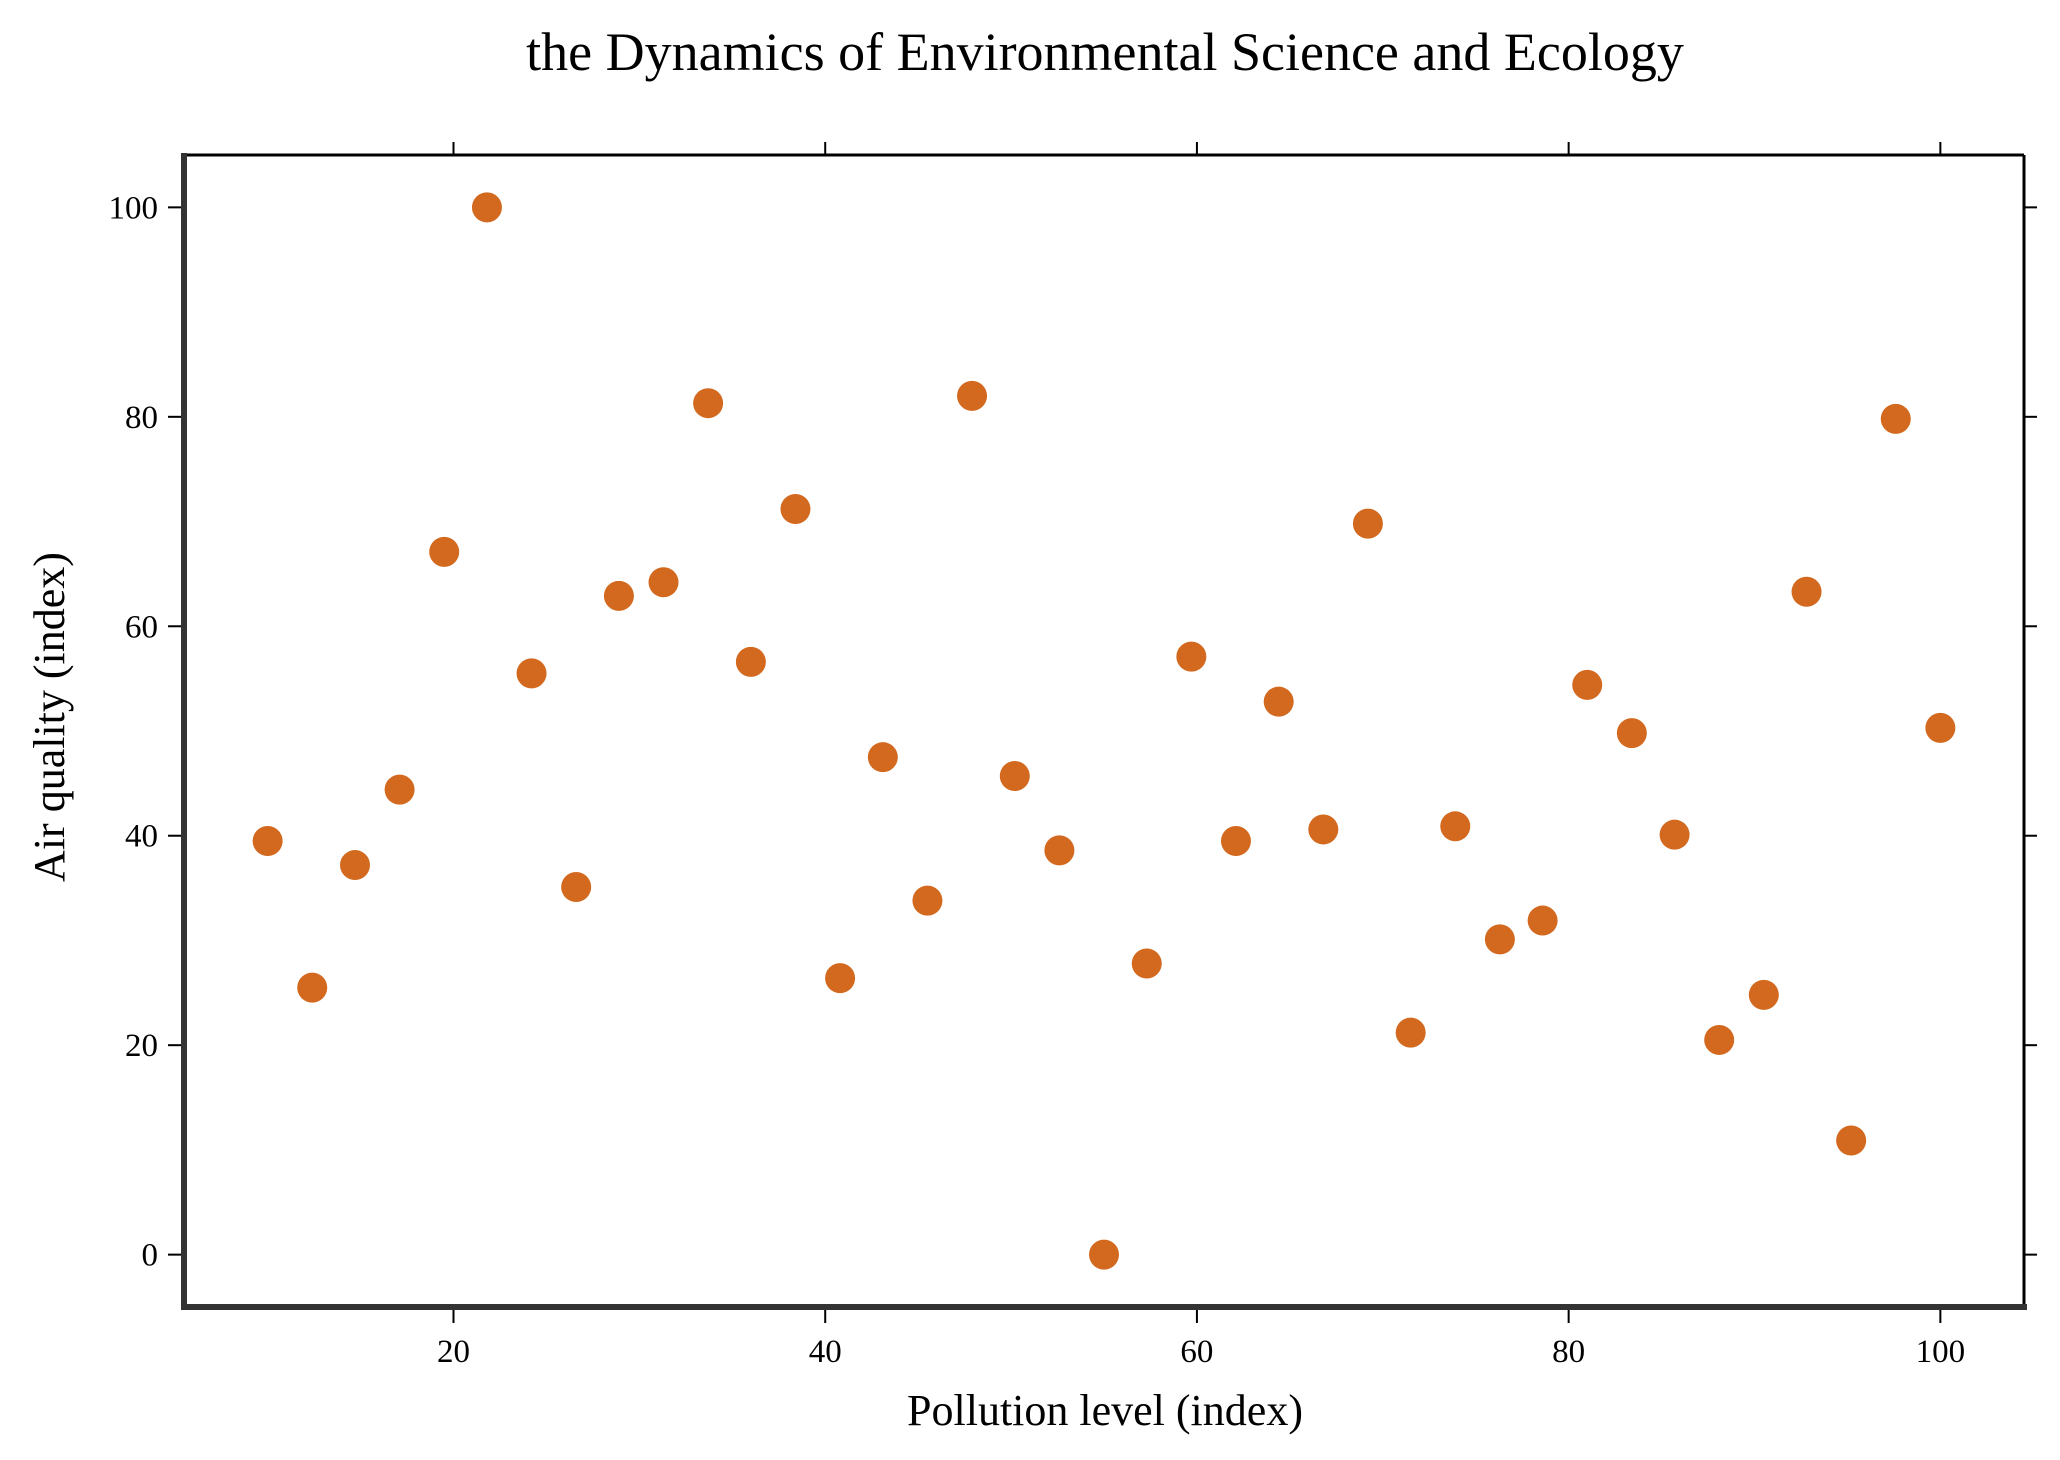 The width and height of the screenshot is (2060, 1460). I want to click on x-tick-label: 20, so click(453, 1352).